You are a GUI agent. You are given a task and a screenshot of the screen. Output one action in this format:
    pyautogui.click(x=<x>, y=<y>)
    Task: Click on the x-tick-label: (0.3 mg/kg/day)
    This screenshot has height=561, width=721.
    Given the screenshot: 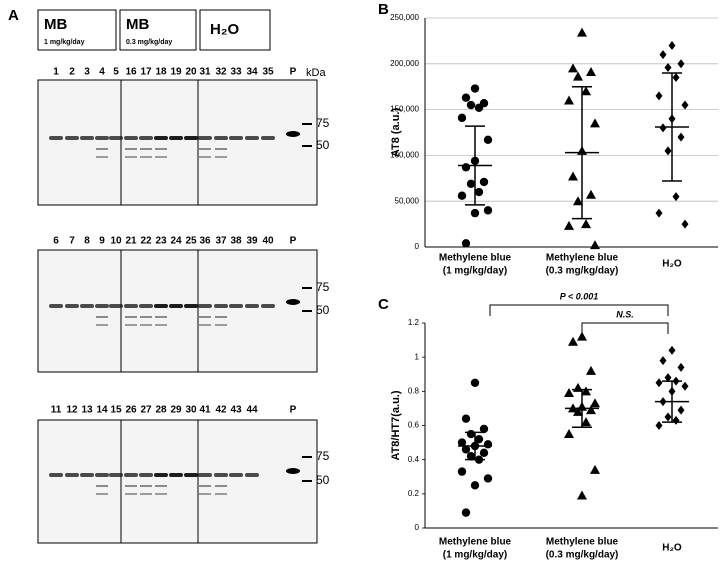 What is the action you would take?
    pyautogui.click(x=582, y=271)
    